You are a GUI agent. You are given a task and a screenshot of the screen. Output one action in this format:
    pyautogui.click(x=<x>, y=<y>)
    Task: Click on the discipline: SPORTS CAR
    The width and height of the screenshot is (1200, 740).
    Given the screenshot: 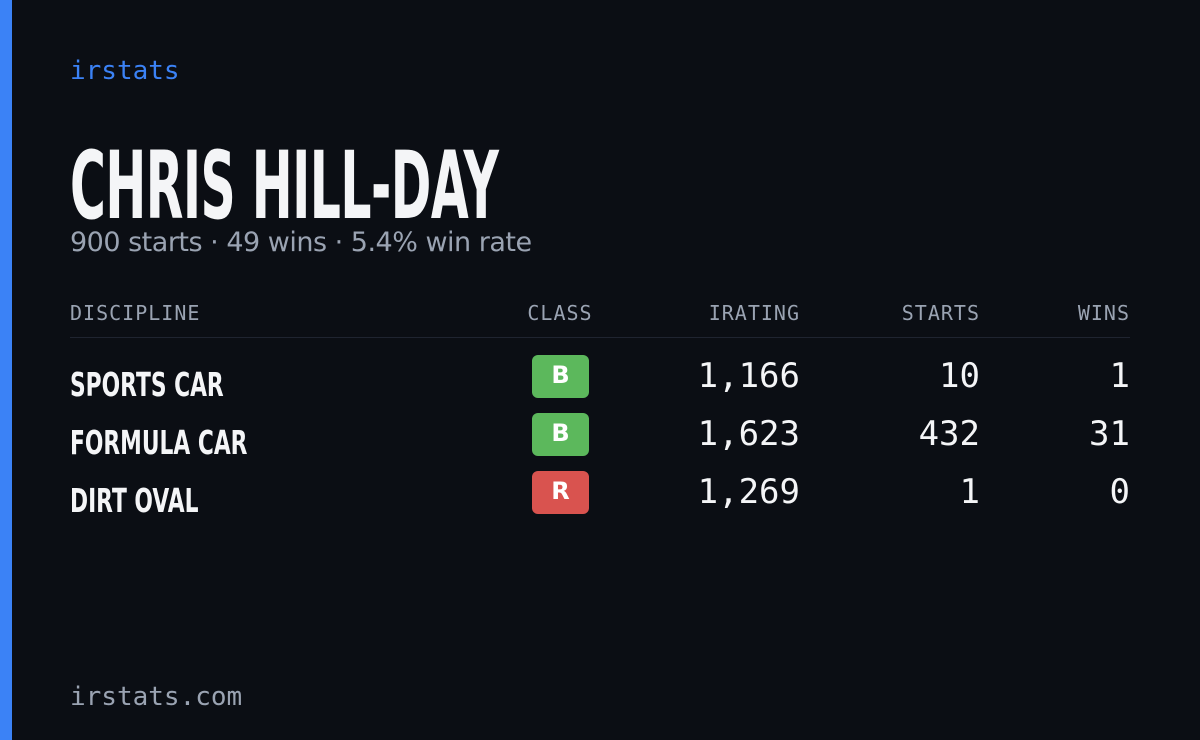 What is the action you would take?
    pyautogui.click(x=147, y=384)
    